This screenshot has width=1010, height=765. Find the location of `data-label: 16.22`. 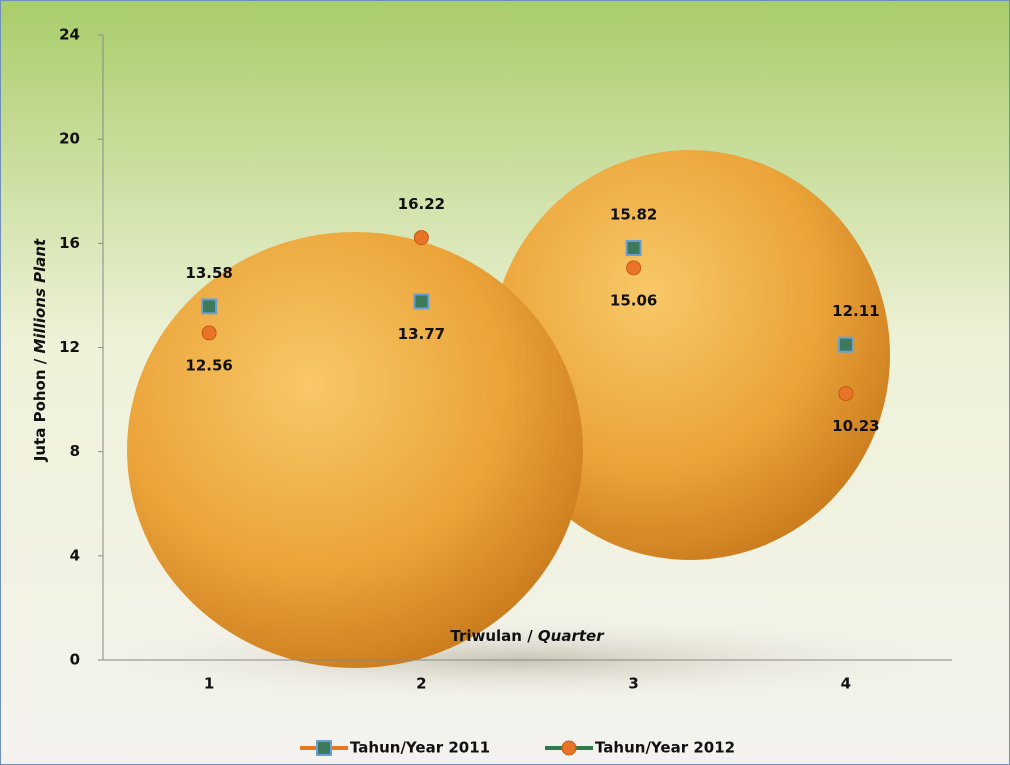

data-label: 16.22 is located at coordinates (421, 204).